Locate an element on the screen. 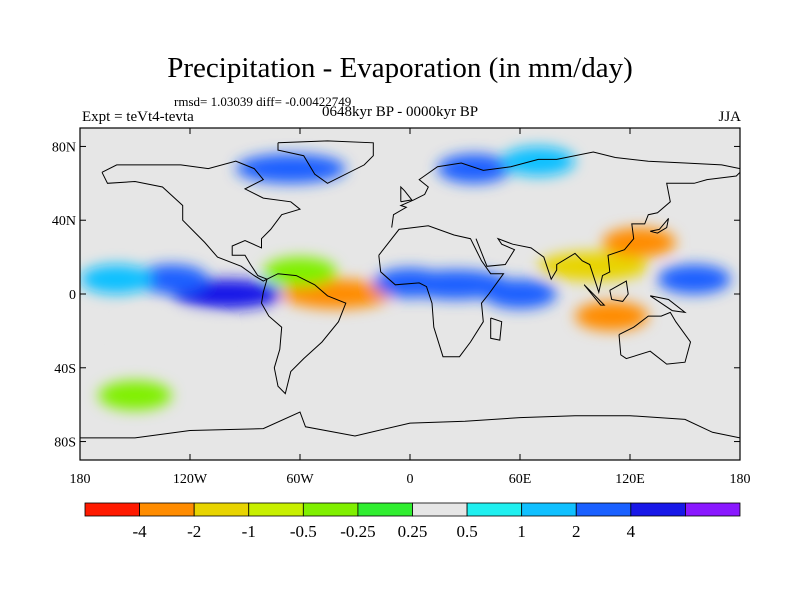 The width and height of the screenshot is (800, 600). x-tick-label: 60E is located at coordinates (520, 479).